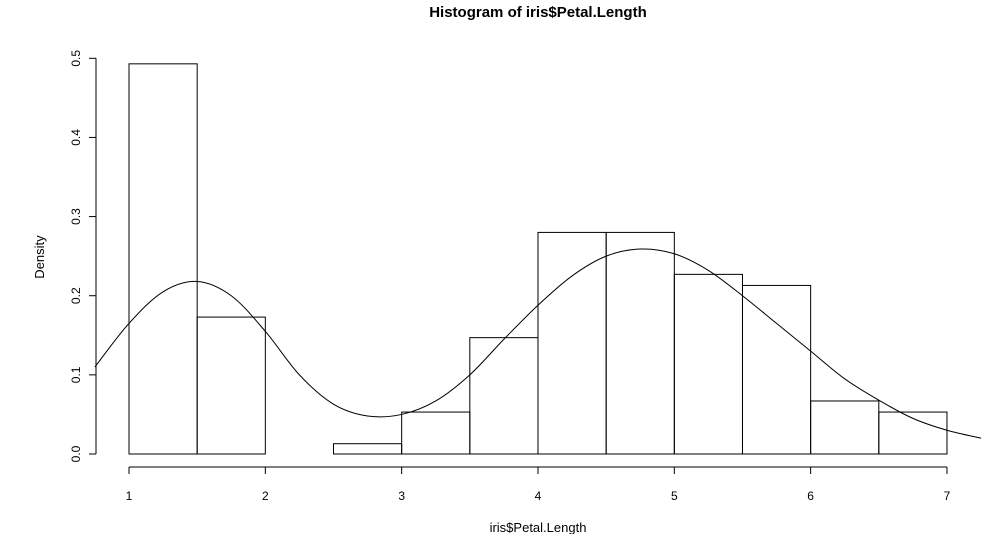 The width and height of the screenshot is (1006, 534). I want to click on x-tick-label: 7, so click(947, 496).